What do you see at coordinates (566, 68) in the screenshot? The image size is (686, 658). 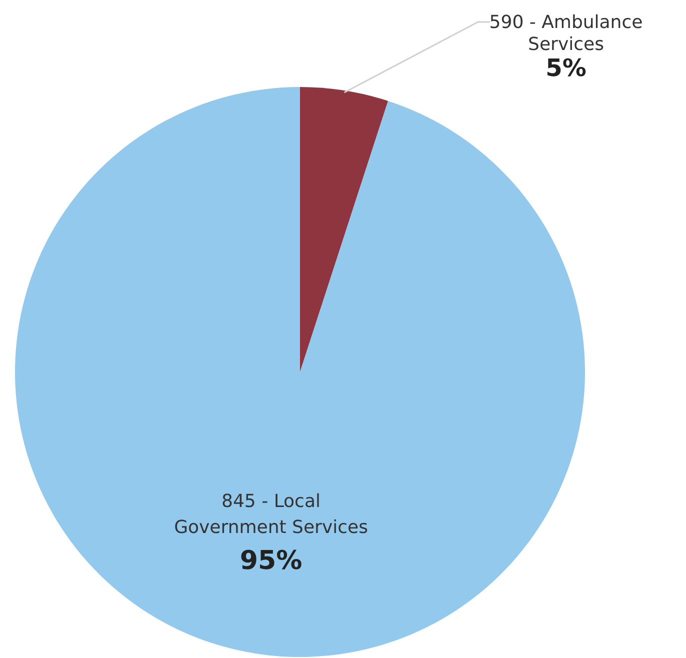 I see `data-label: 5%` at bounding box center [566, 68].